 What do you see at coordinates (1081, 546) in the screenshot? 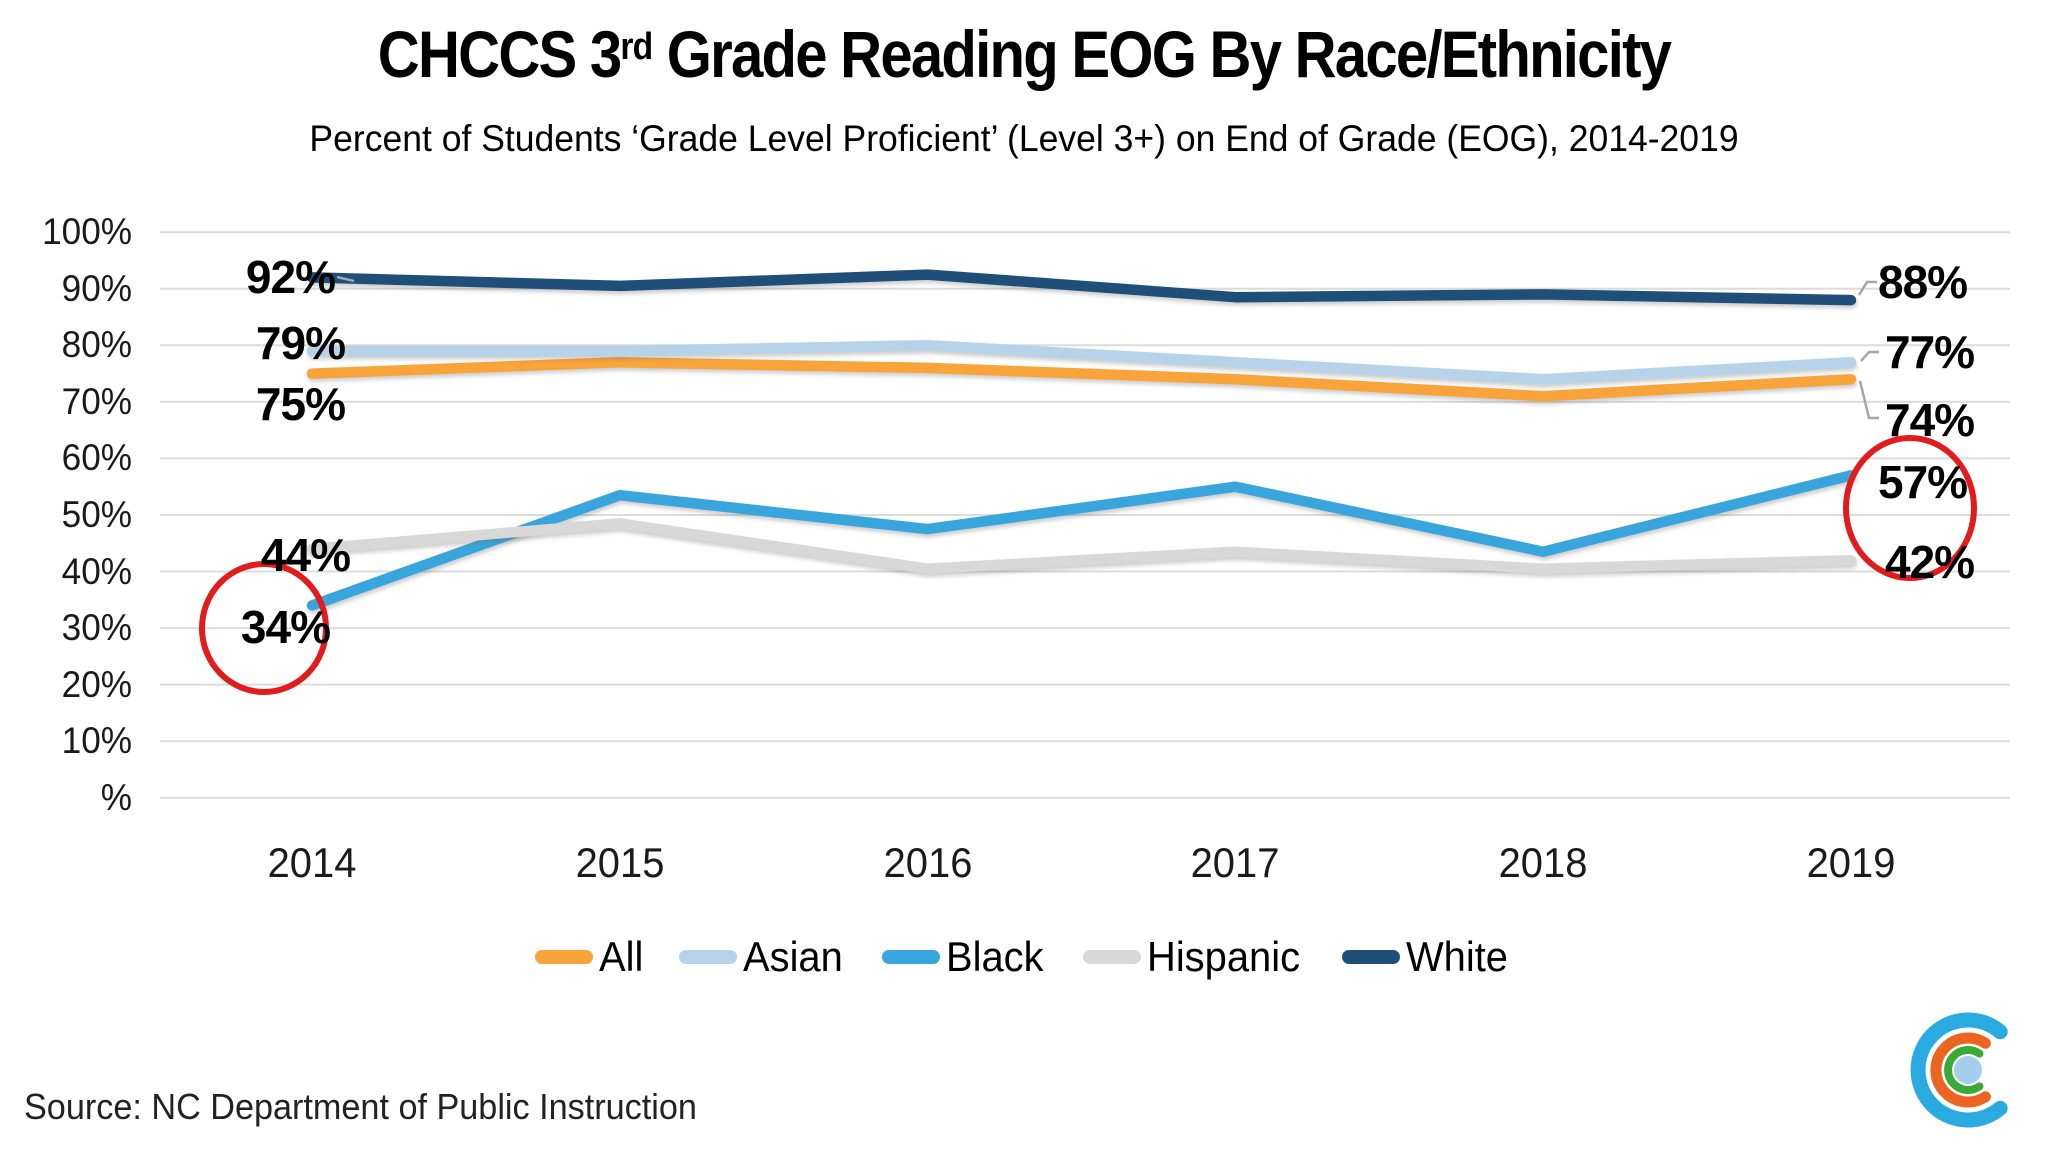
I see `series-line-hispanic` at bounding box center [1081, 546].